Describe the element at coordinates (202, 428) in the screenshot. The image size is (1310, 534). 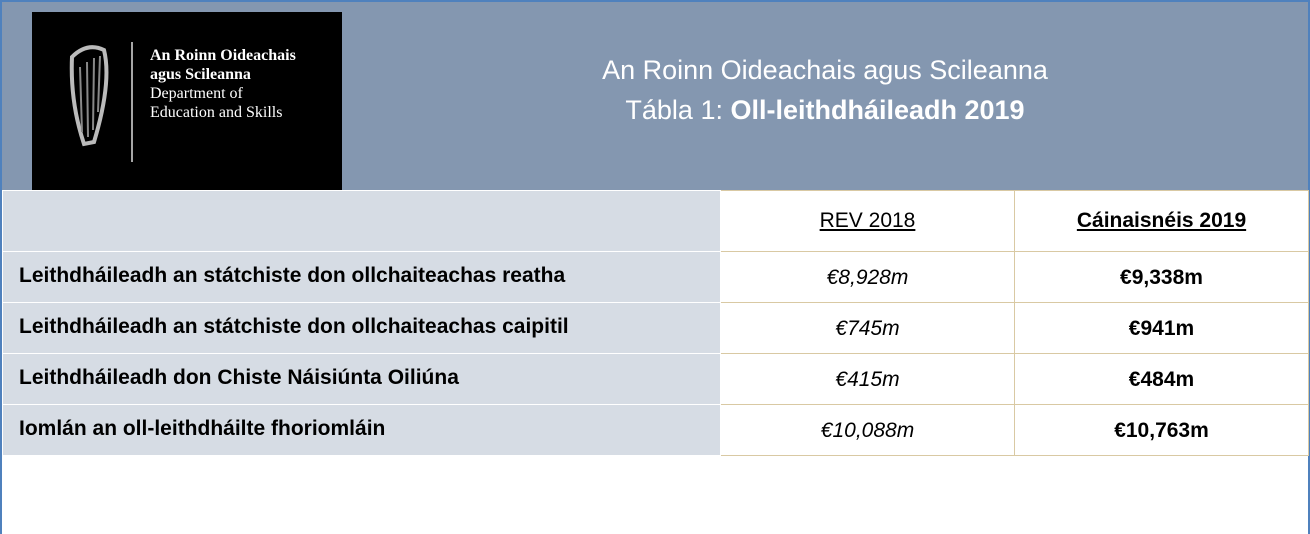
I see `row-label: Iomlán an oll-leithdháilte fhoriomláin` at that location.